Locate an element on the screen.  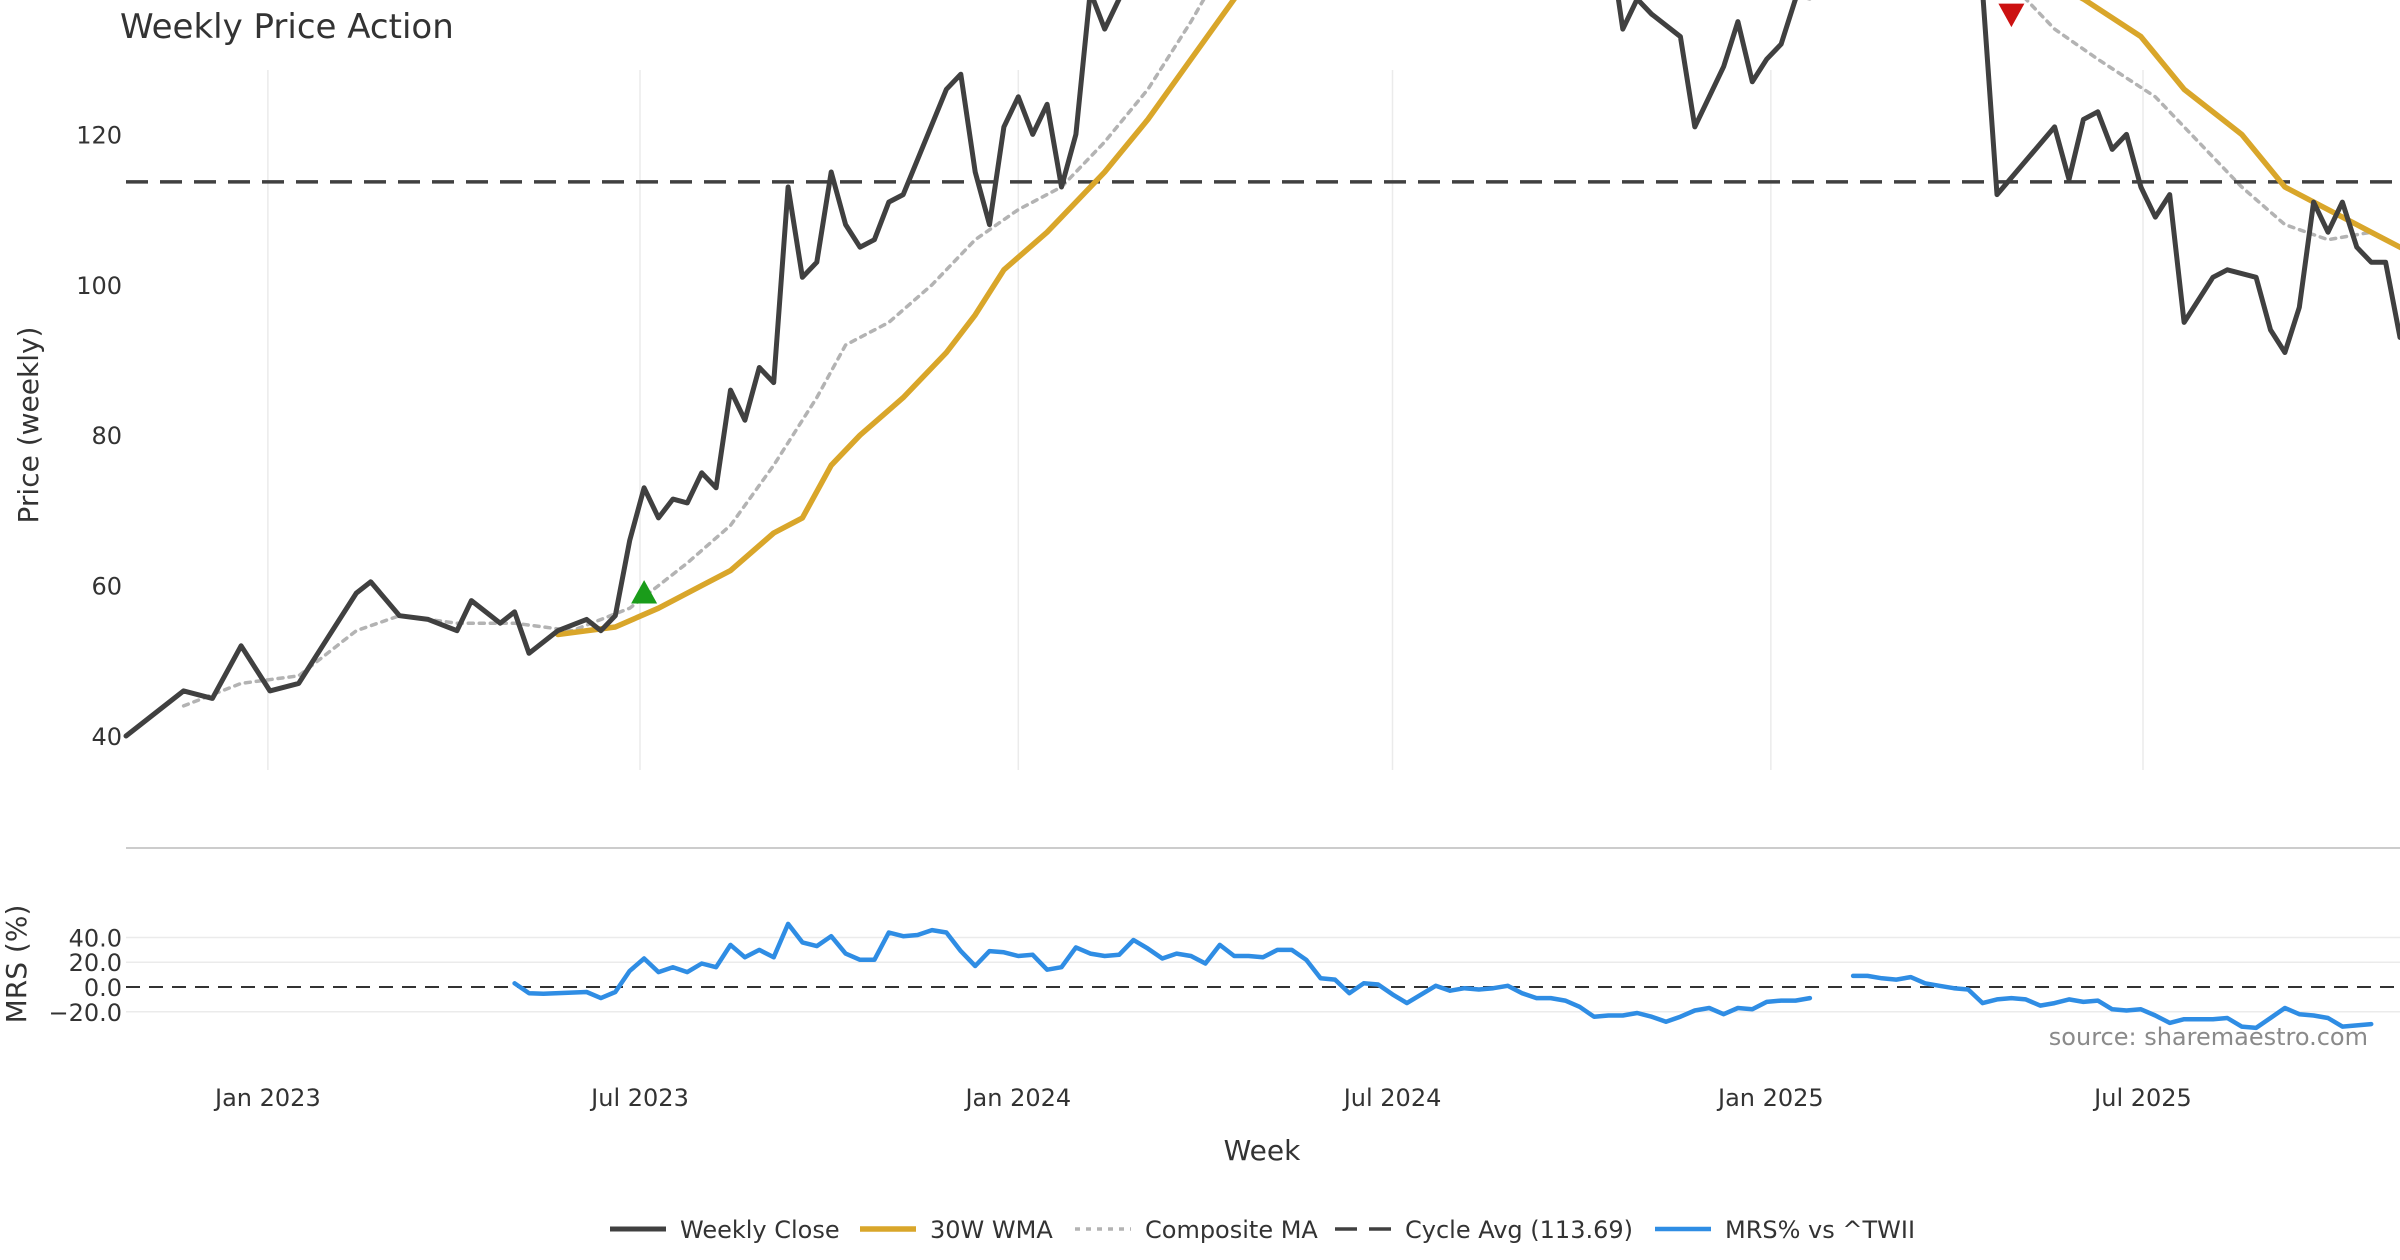
x-axis-label: Week is located at coordinates (1262, 1150).